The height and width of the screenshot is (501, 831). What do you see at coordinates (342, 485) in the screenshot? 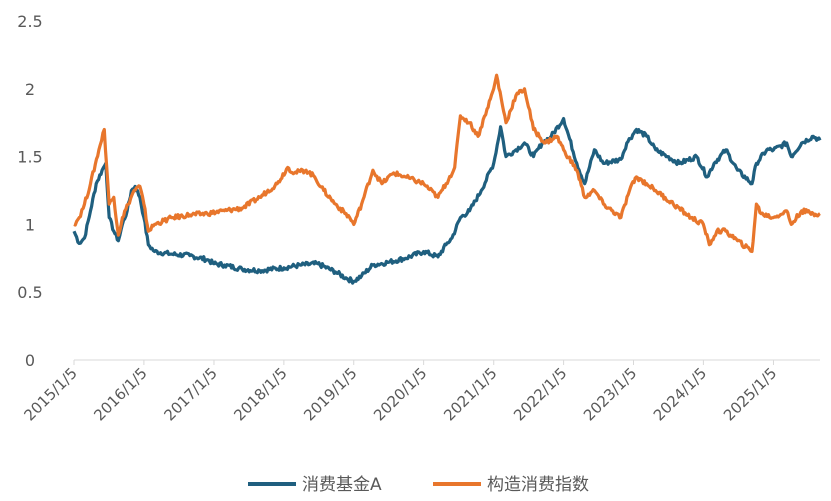
I see `legend-label-fund: 消费基金A` at bounding box center [342, 485].